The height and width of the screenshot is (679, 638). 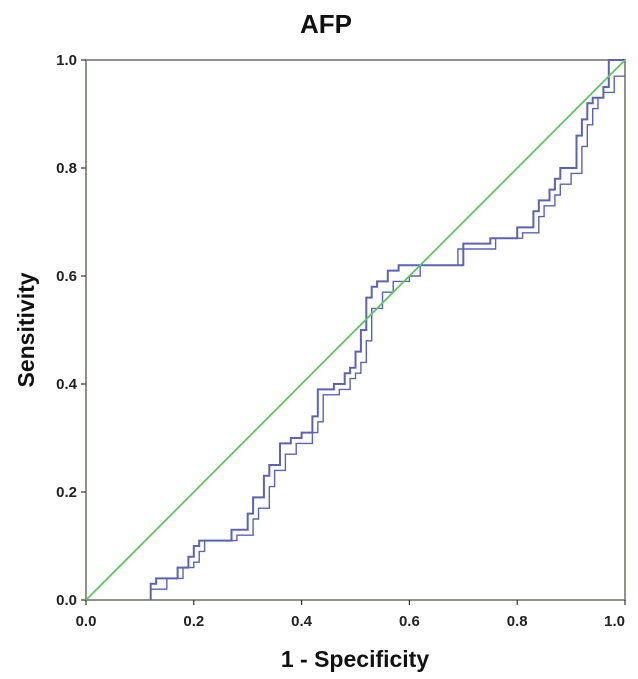 What do you see at coordinates (67, 384) in the screenshot?
I see `y-tick-label: 0.4` at bounding box center [67, 384].